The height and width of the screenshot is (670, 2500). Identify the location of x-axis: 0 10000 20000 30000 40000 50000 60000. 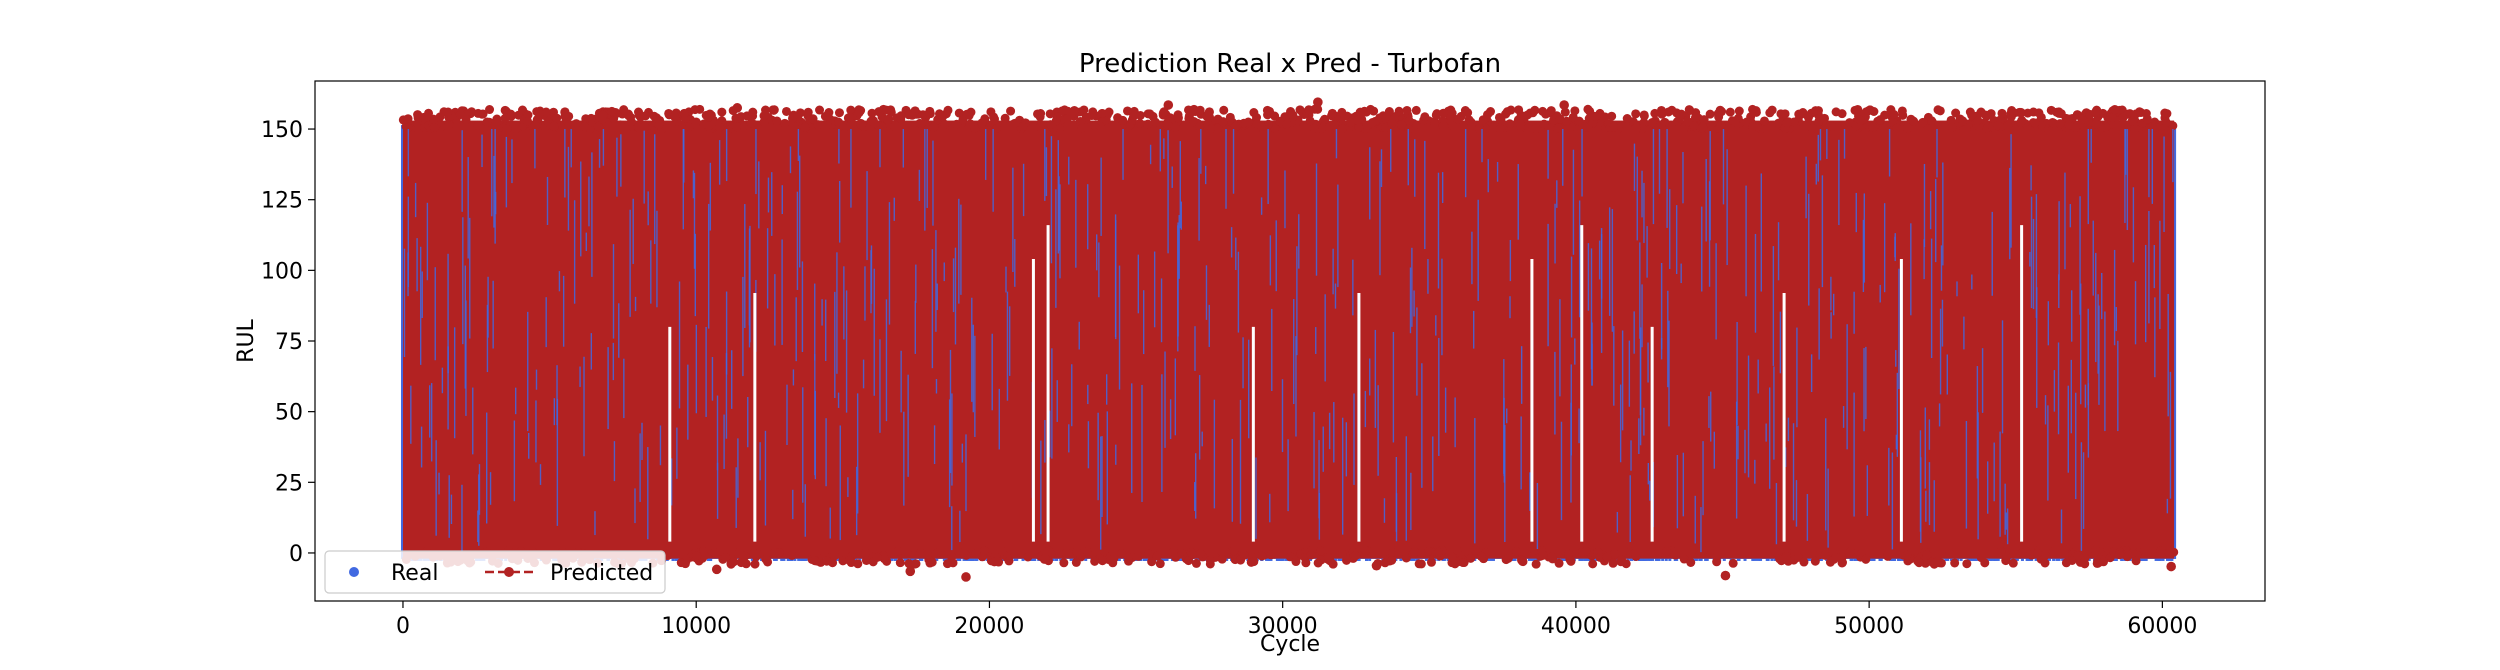
(1296, 620).